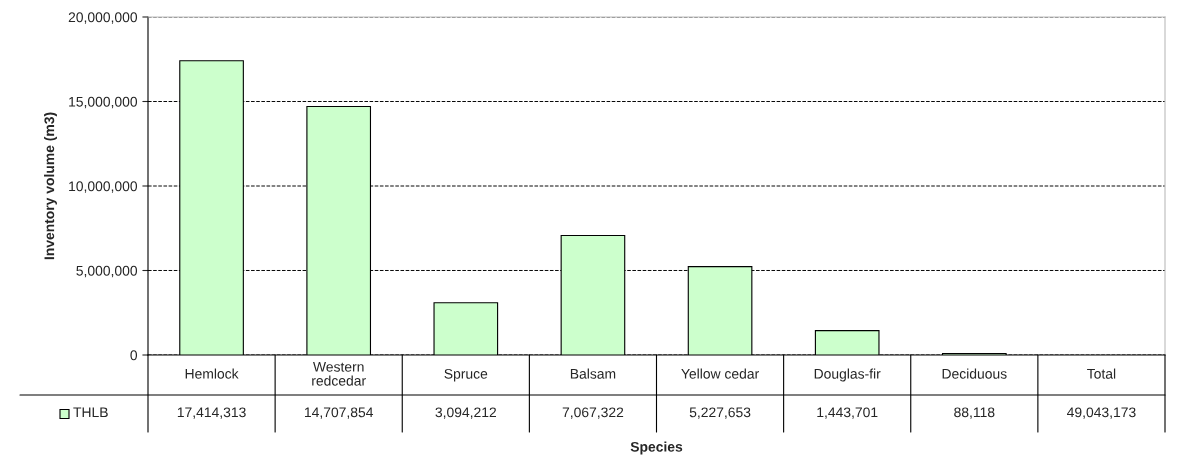 Image resolution: width=1185 pixels, height=466 pixels. What do you see at coordinates (593, 413) in the screenshot?
I see `data-label: 7,067,322` at bounding box center [593, 413].